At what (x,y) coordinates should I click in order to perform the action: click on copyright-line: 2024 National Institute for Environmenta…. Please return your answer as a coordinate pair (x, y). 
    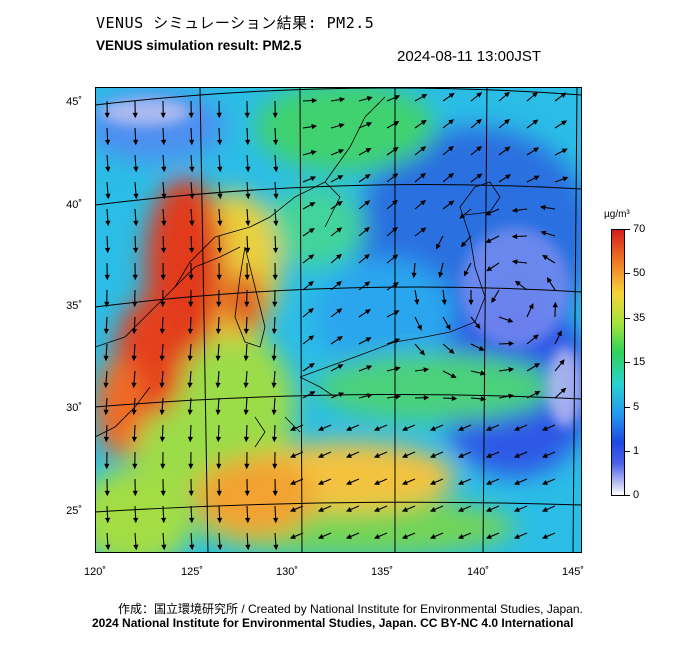
    Looking at the image, I should click on (333, 623).